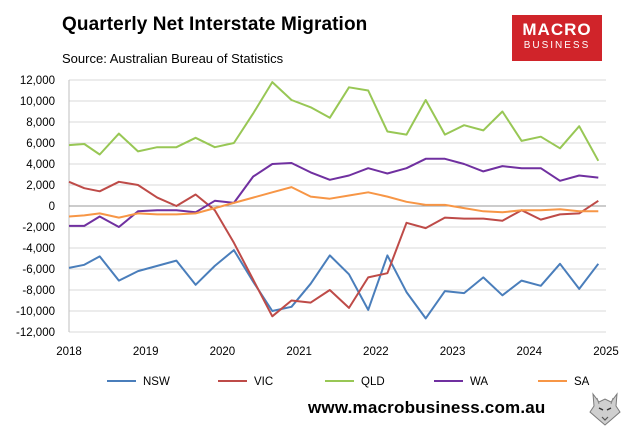  What do you see at coordinates (605, 409) in the screenshot?
I see `wolf-icon` at bounding box center [605, 409].